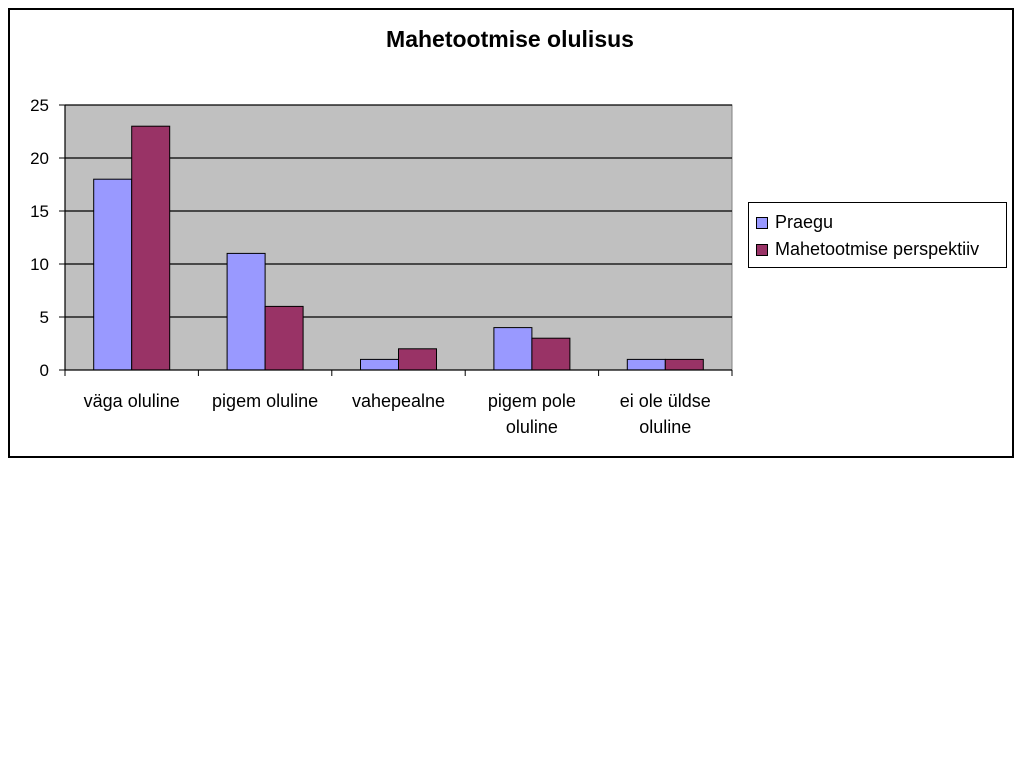 The image size is (1024, 768). Describe the element at coordinates (265, 401) in the screenshot. I see `x-tick-label: pigem oluline` at that location.